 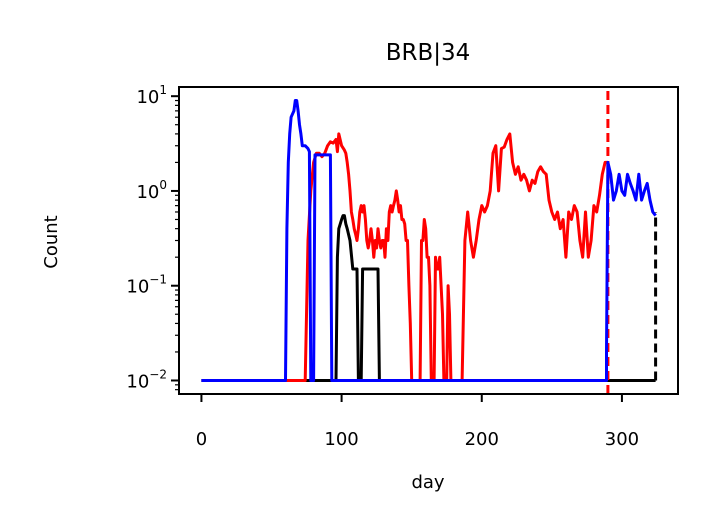 I want to click on y-axis-title-group: Count, so click(x=51, y=241).